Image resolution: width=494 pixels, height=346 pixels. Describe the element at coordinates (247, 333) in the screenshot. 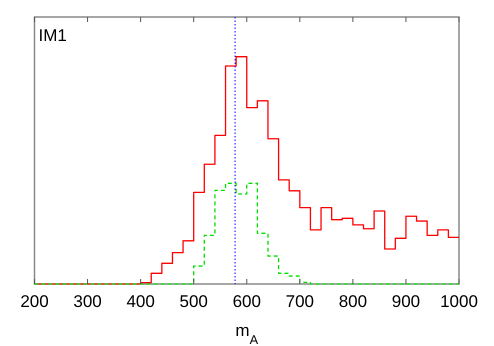

I see `x-axis-title: m$_{A}$` at that location.